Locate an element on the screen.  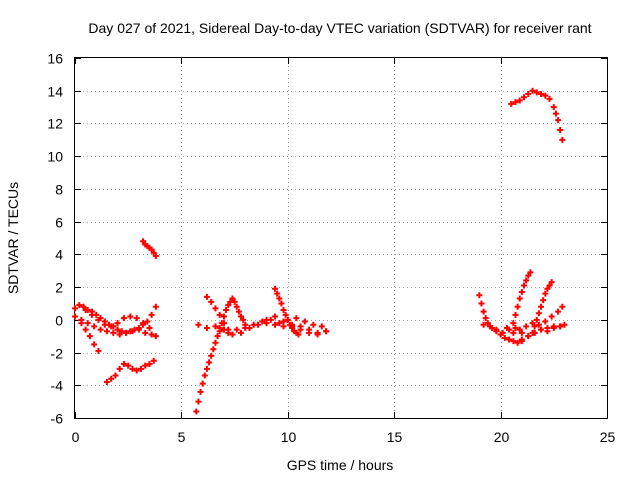
series-seg20 is located at coordinates (537, 115).